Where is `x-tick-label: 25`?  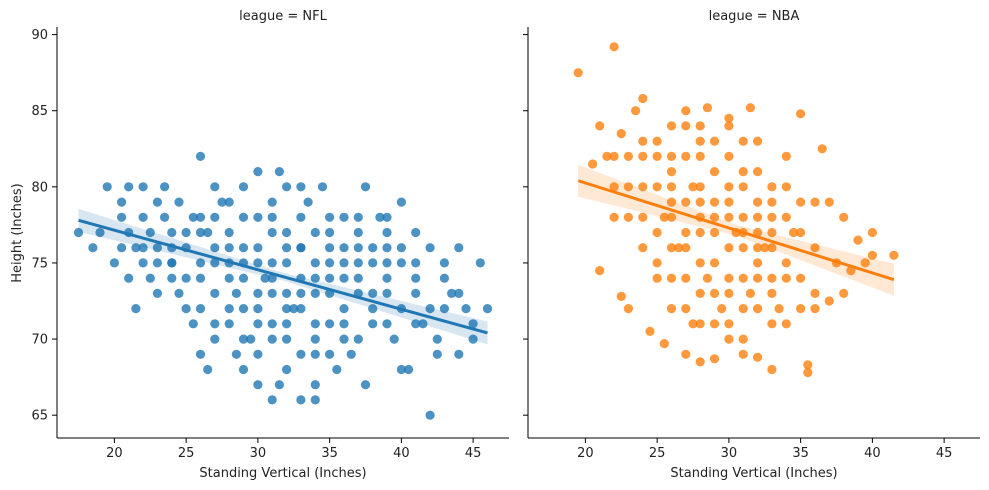 x-tick-label: 25 is located at coordinates (657, 453).